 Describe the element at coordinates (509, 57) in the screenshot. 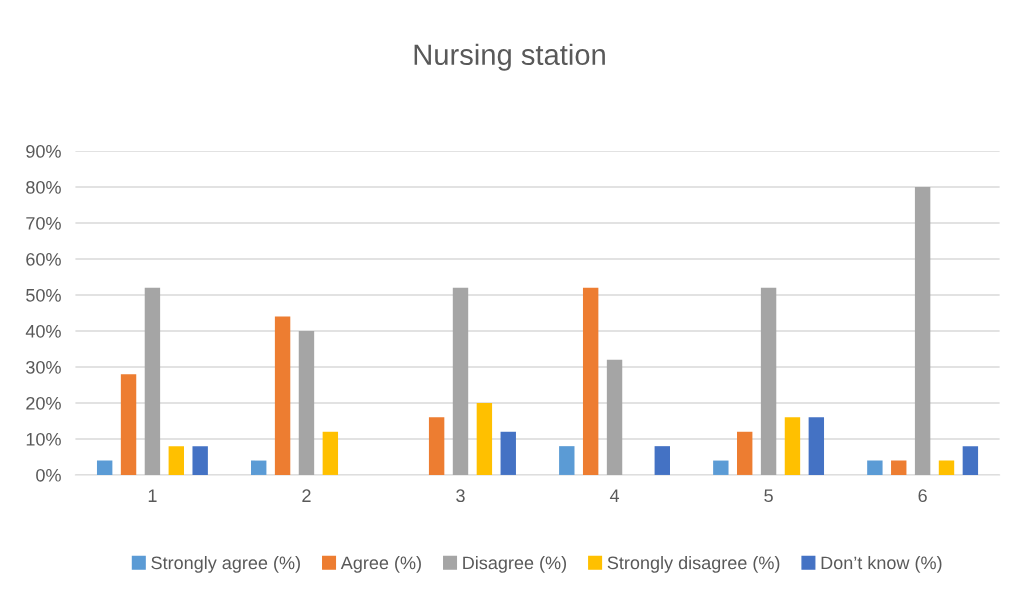

I see `chart-title: Nursing station` at that location.